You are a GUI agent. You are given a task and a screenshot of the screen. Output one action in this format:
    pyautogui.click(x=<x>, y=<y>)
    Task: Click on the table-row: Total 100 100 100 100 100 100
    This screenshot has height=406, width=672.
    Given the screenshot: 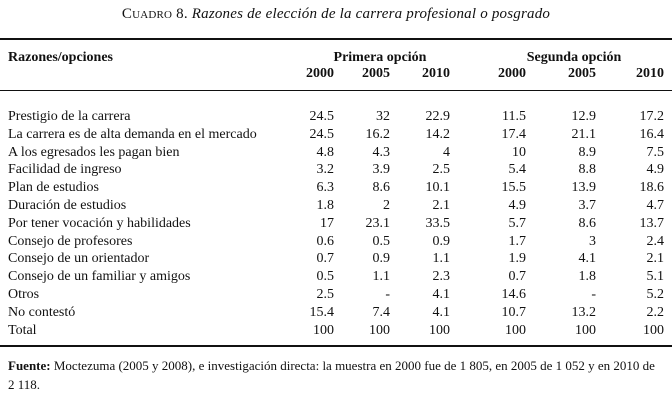 What is the action you would take?
    pyautogui.click(x=336, y=331)
    